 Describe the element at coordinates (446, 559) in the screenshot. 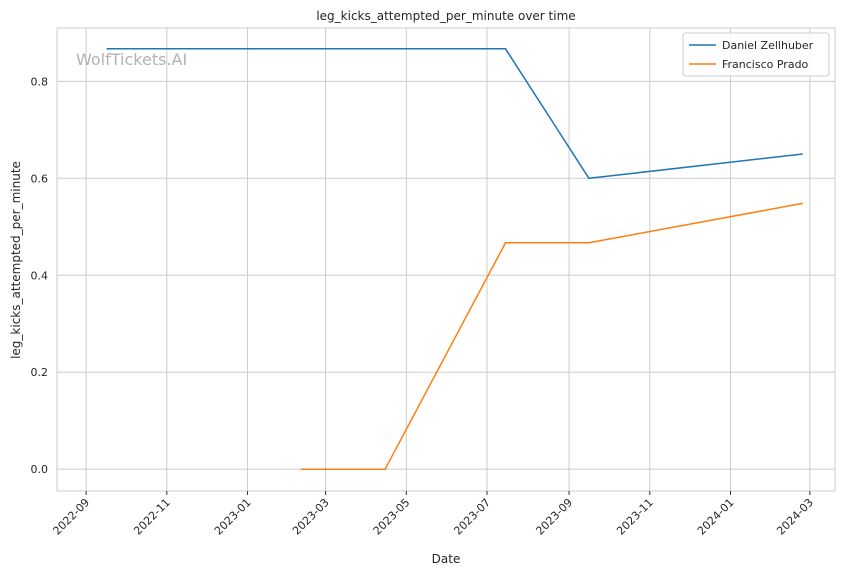

I see `x-axis-label: Date` at that location.